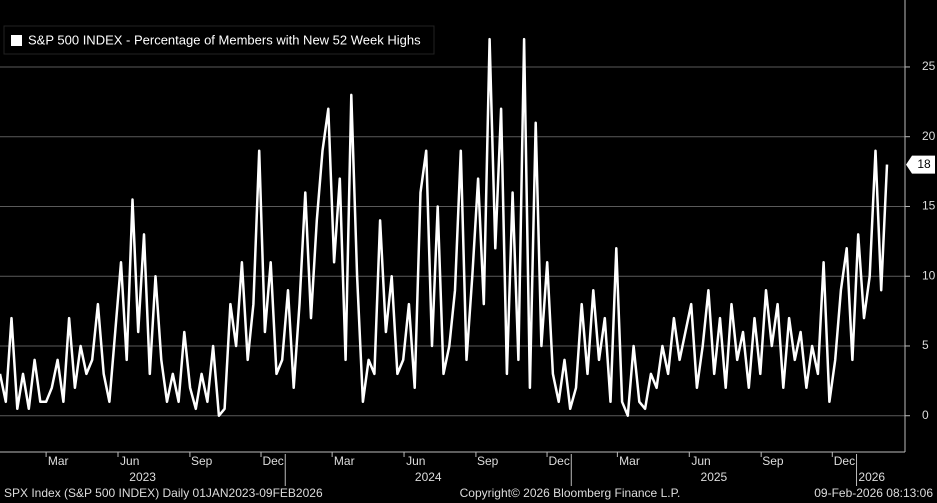  What do you see at coordinates (929, 136) in the screenshot?
I see `y-tick-label: 20` at bounding box center [929, 136].